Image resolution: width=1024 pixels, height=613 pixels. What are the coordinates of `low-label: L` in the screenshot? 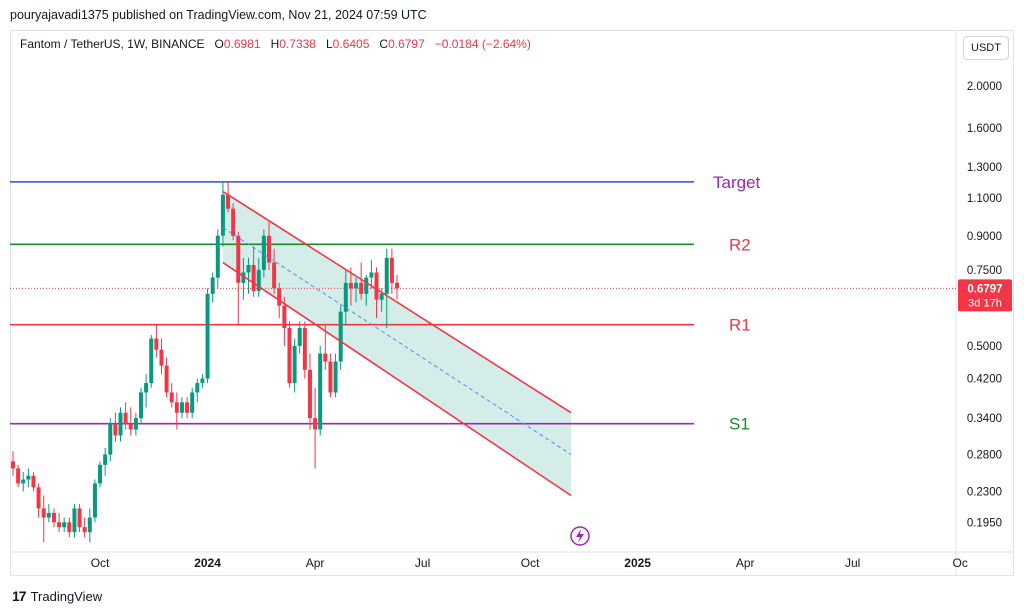 It's located at (329, 44).